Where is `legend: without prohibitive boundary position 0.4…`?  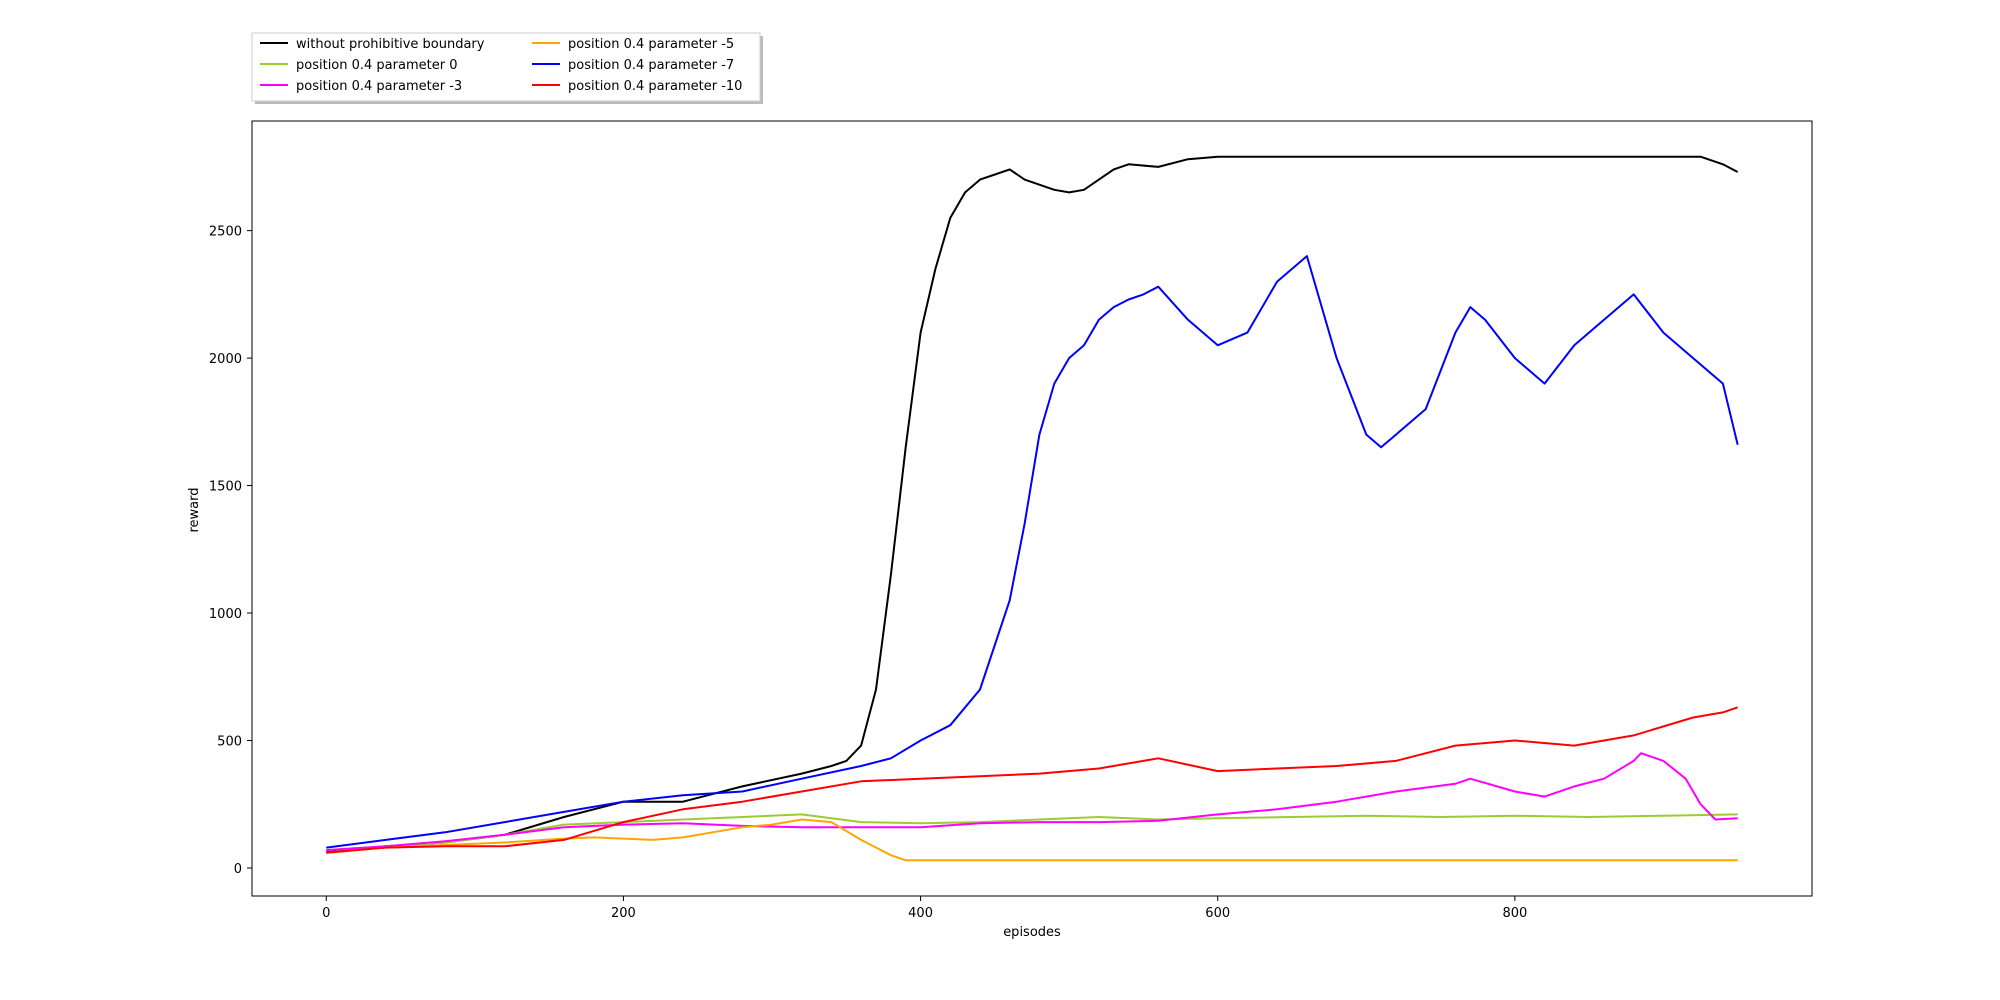 legend: without prohibitive boundary position 0.4… is located at coordinates (507, 68).